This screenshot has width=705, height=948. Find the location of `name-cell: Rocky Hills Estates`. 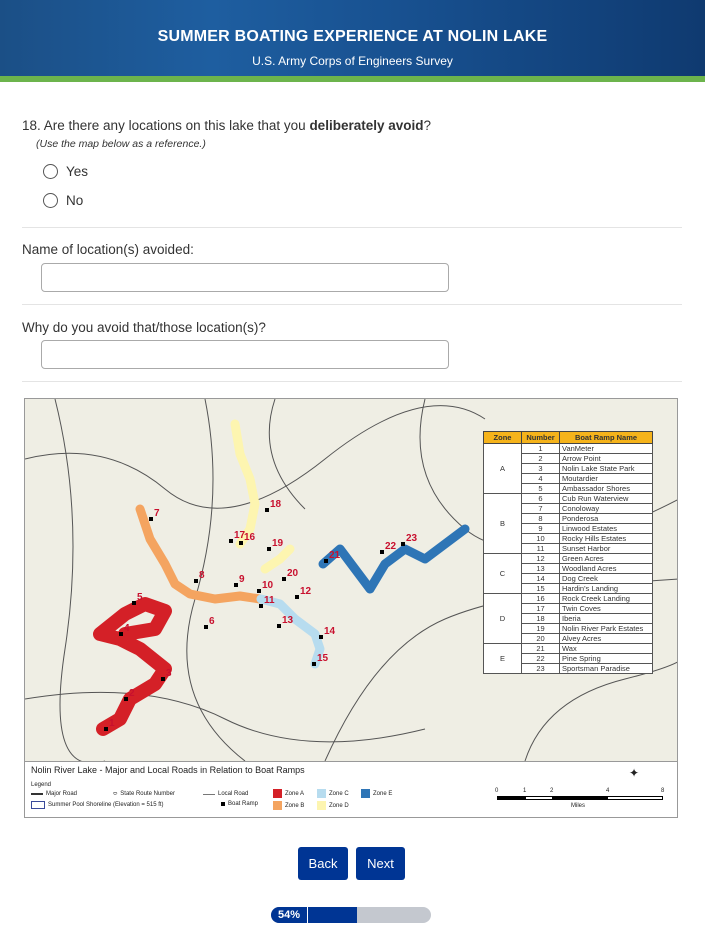

name-cell: Rocky Hills Estates is located at coordinates (606, 538).